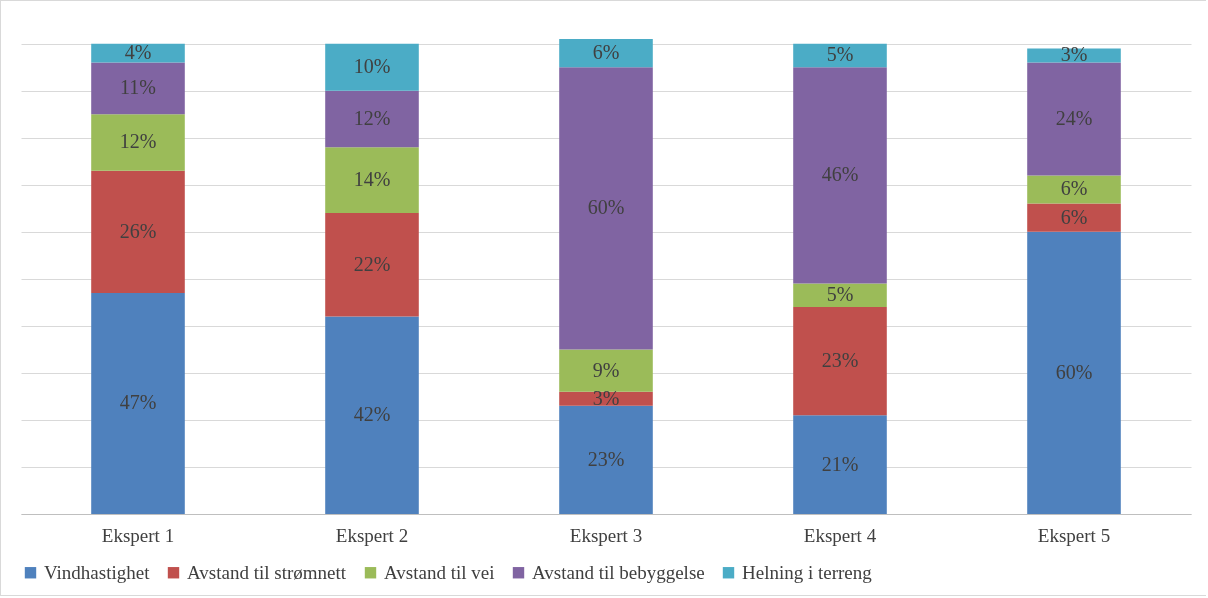 The width and height of the screenshot is (1208, 598). What do you see at coordinates (439, 572) in the screenshot?
I see `legend-label: Avstand til vei` at bounding box center [439, 572].